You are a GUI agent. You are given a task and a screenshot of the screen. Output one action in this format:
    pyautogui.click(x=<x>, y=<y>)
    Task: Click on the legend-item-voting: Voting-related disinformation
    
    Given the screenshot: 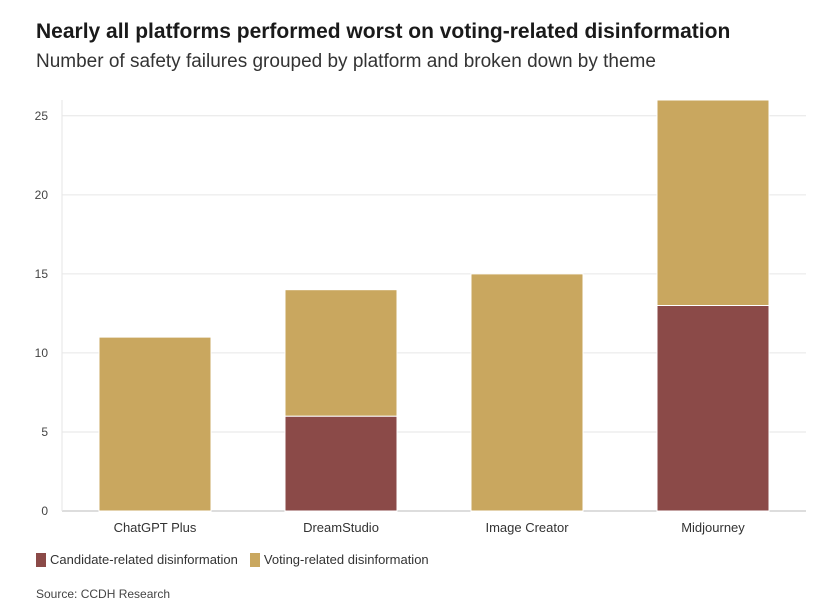 What is the action you would take?
    pyautogui.click(x=339, y=559)
    